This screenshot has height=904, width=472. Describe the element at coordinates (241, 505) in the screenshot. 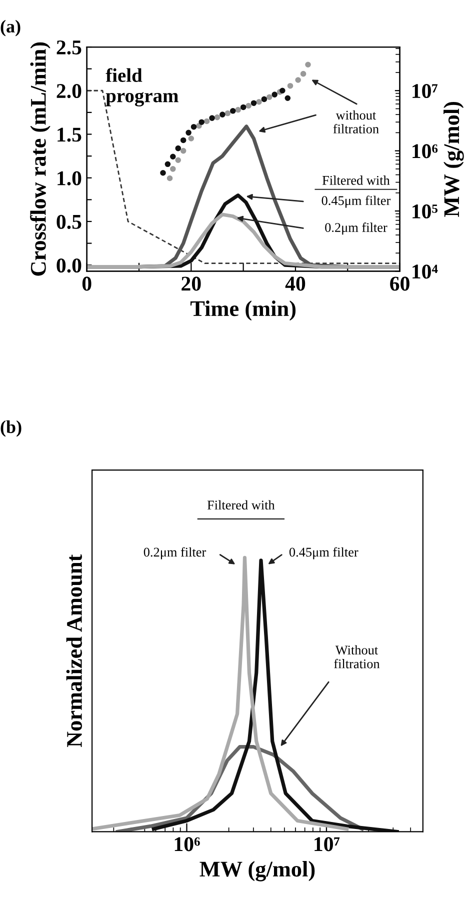

I see `text: Filtered with` at that location.